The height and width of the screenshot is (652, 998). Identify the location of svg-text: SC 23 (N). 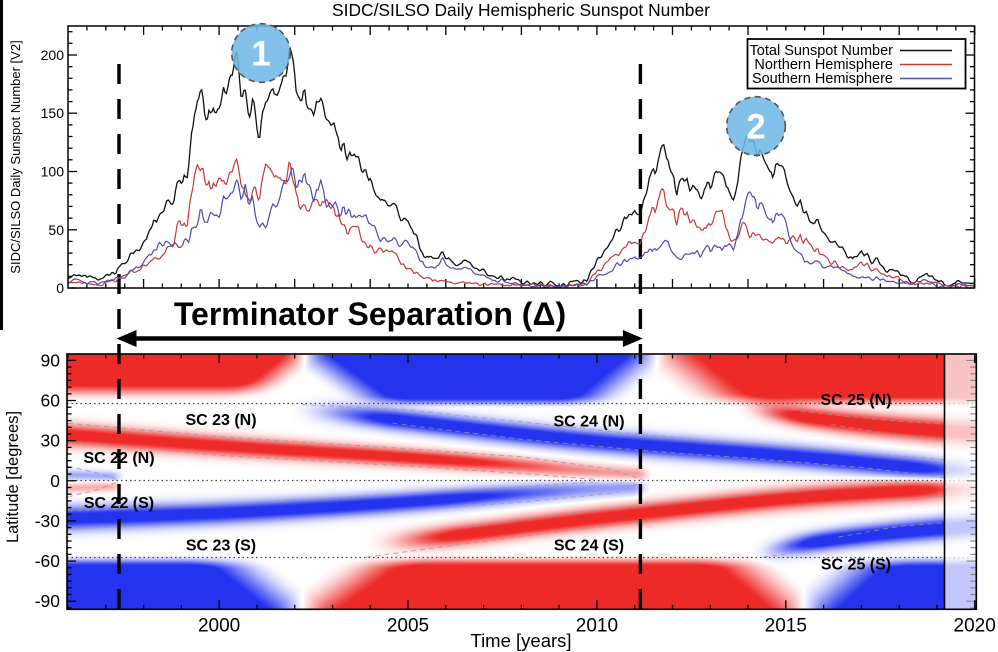
(220, 420).